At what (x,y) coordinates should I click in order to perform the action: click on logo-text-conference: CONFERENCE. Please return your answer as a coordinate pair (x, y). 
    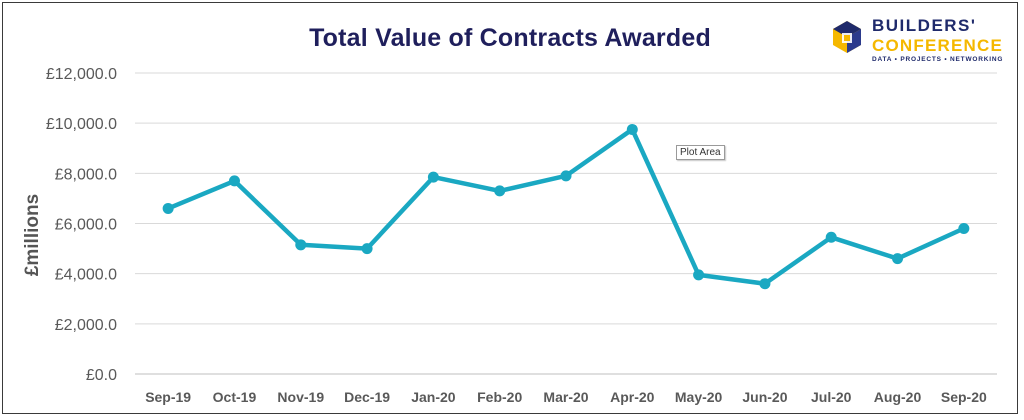
    Looking at the image, I should click on (938, 45).